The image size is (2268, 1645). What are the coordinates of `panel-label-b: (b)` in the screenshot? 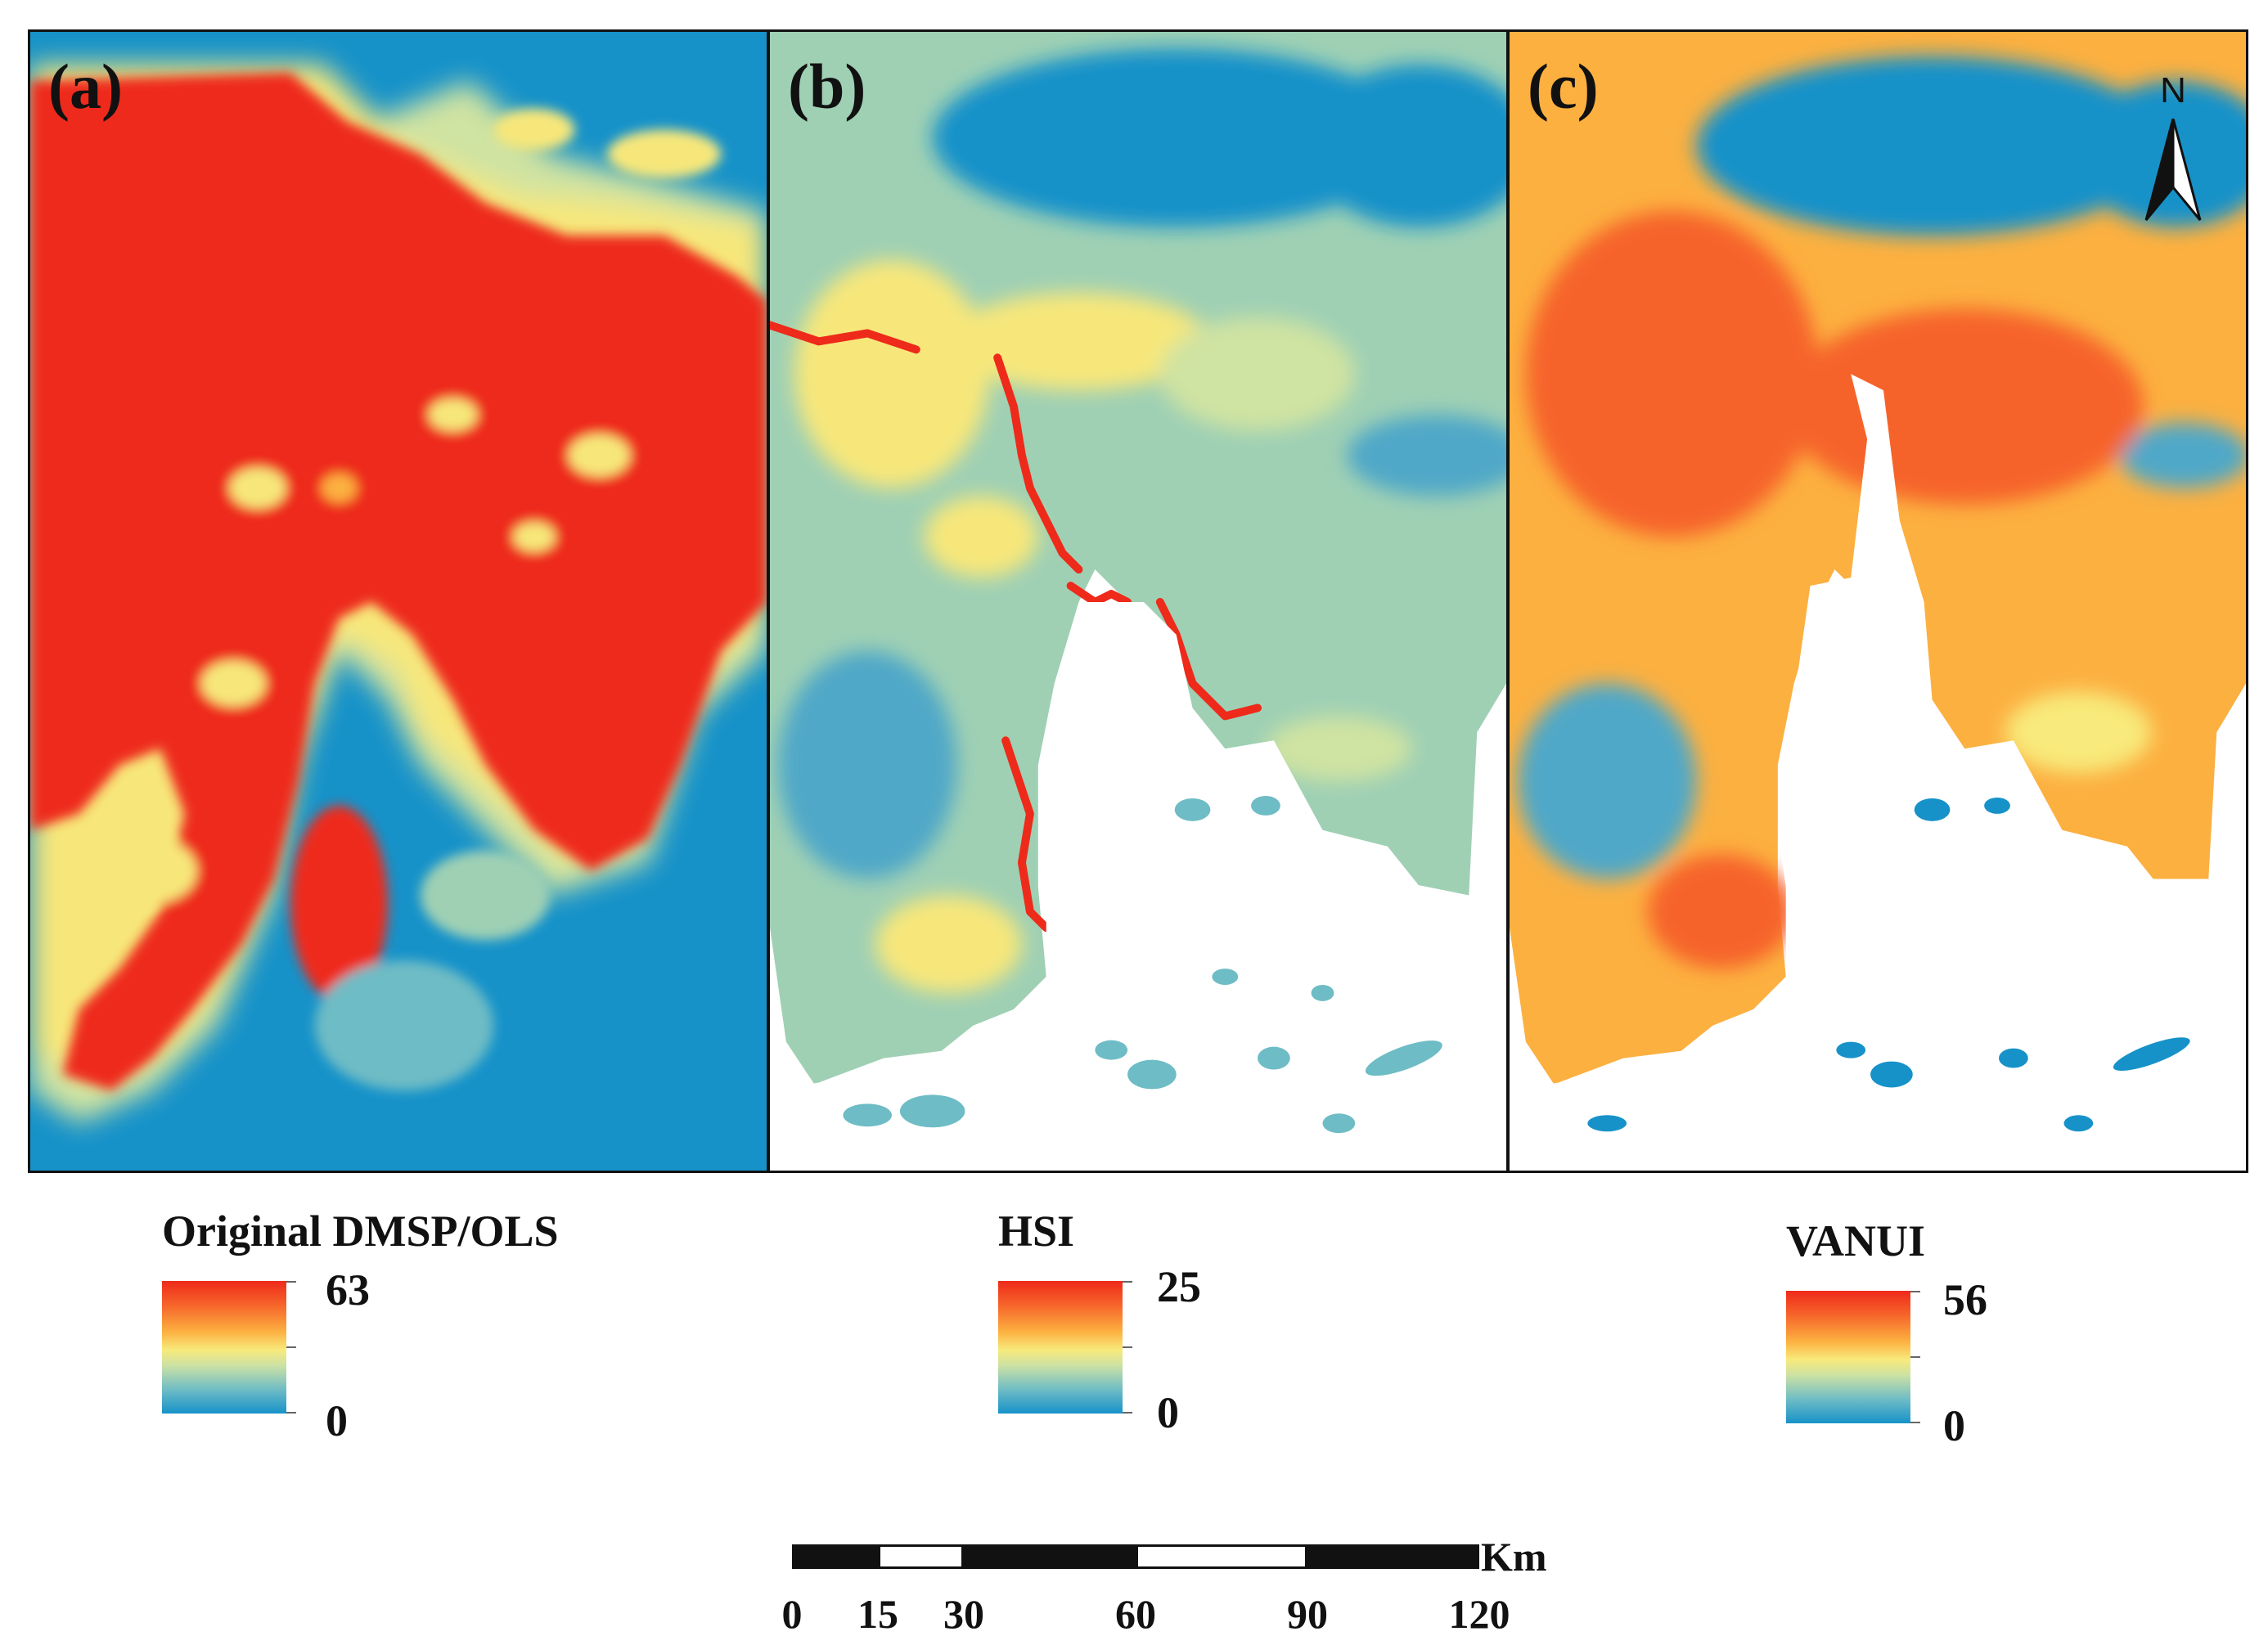 It's located at (827, 86).